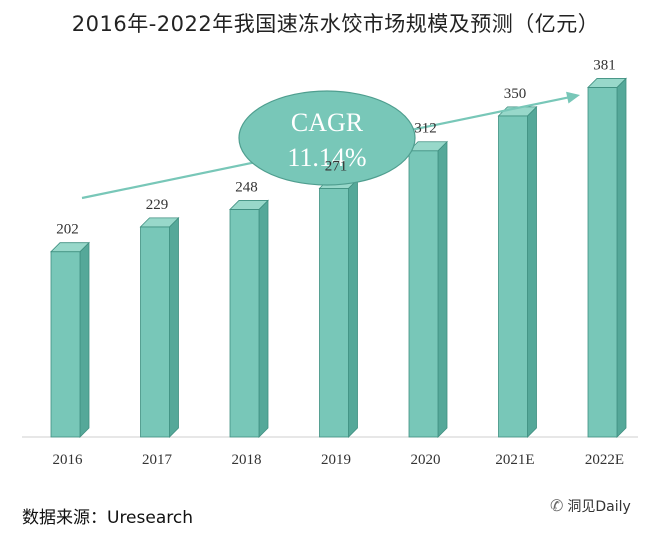 This screenshot has width=671, height=535. I want to click on cagr-bubble: CAGR 11.14%, so click(327, 138).